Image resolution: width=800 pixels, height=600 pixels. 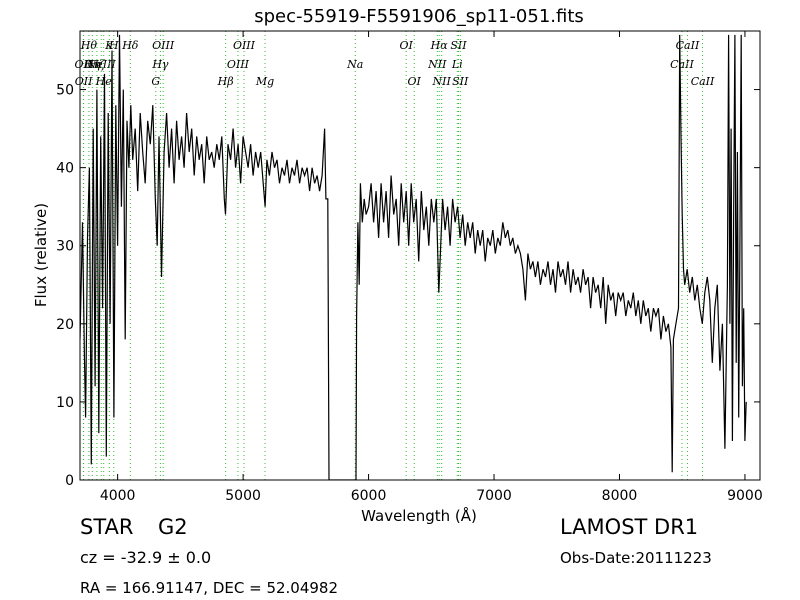 What do you see at coordinates (163, 45) in the screenshot?
I see `line-label-12: OIII` at bounding box center [163, 45].